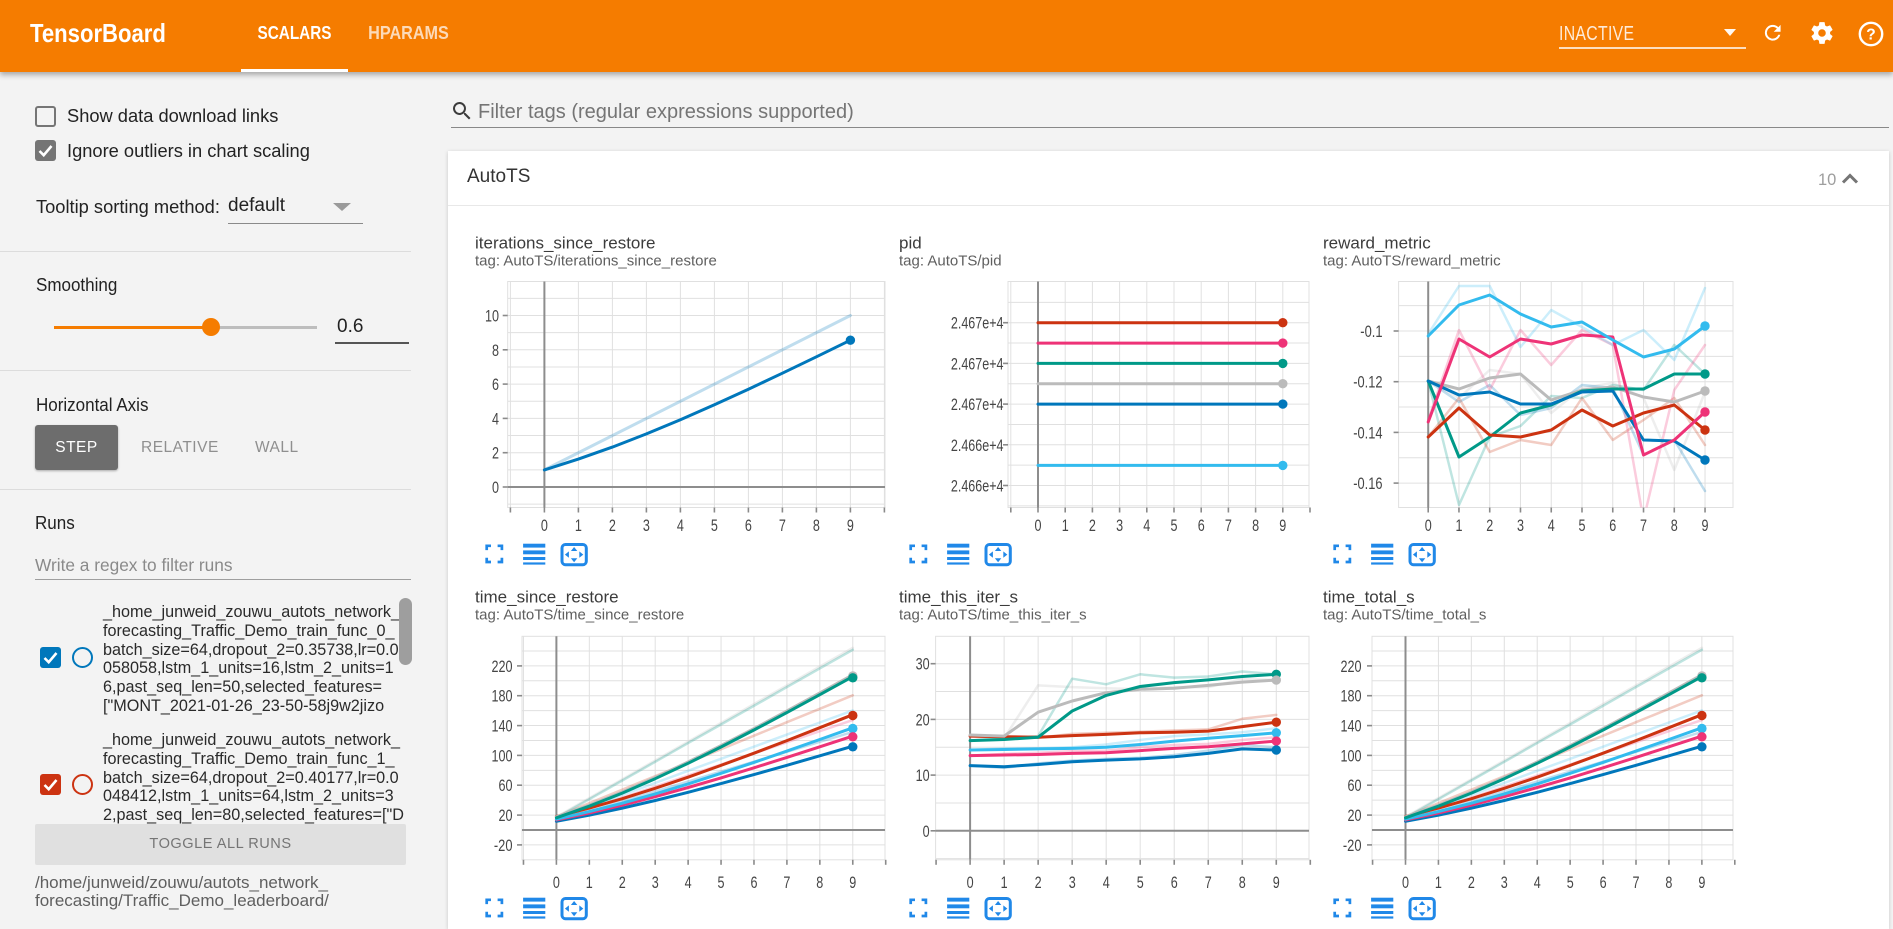  I want to click on svg-text: tag: AutoTS/time_since_restore, so click(579, 615).